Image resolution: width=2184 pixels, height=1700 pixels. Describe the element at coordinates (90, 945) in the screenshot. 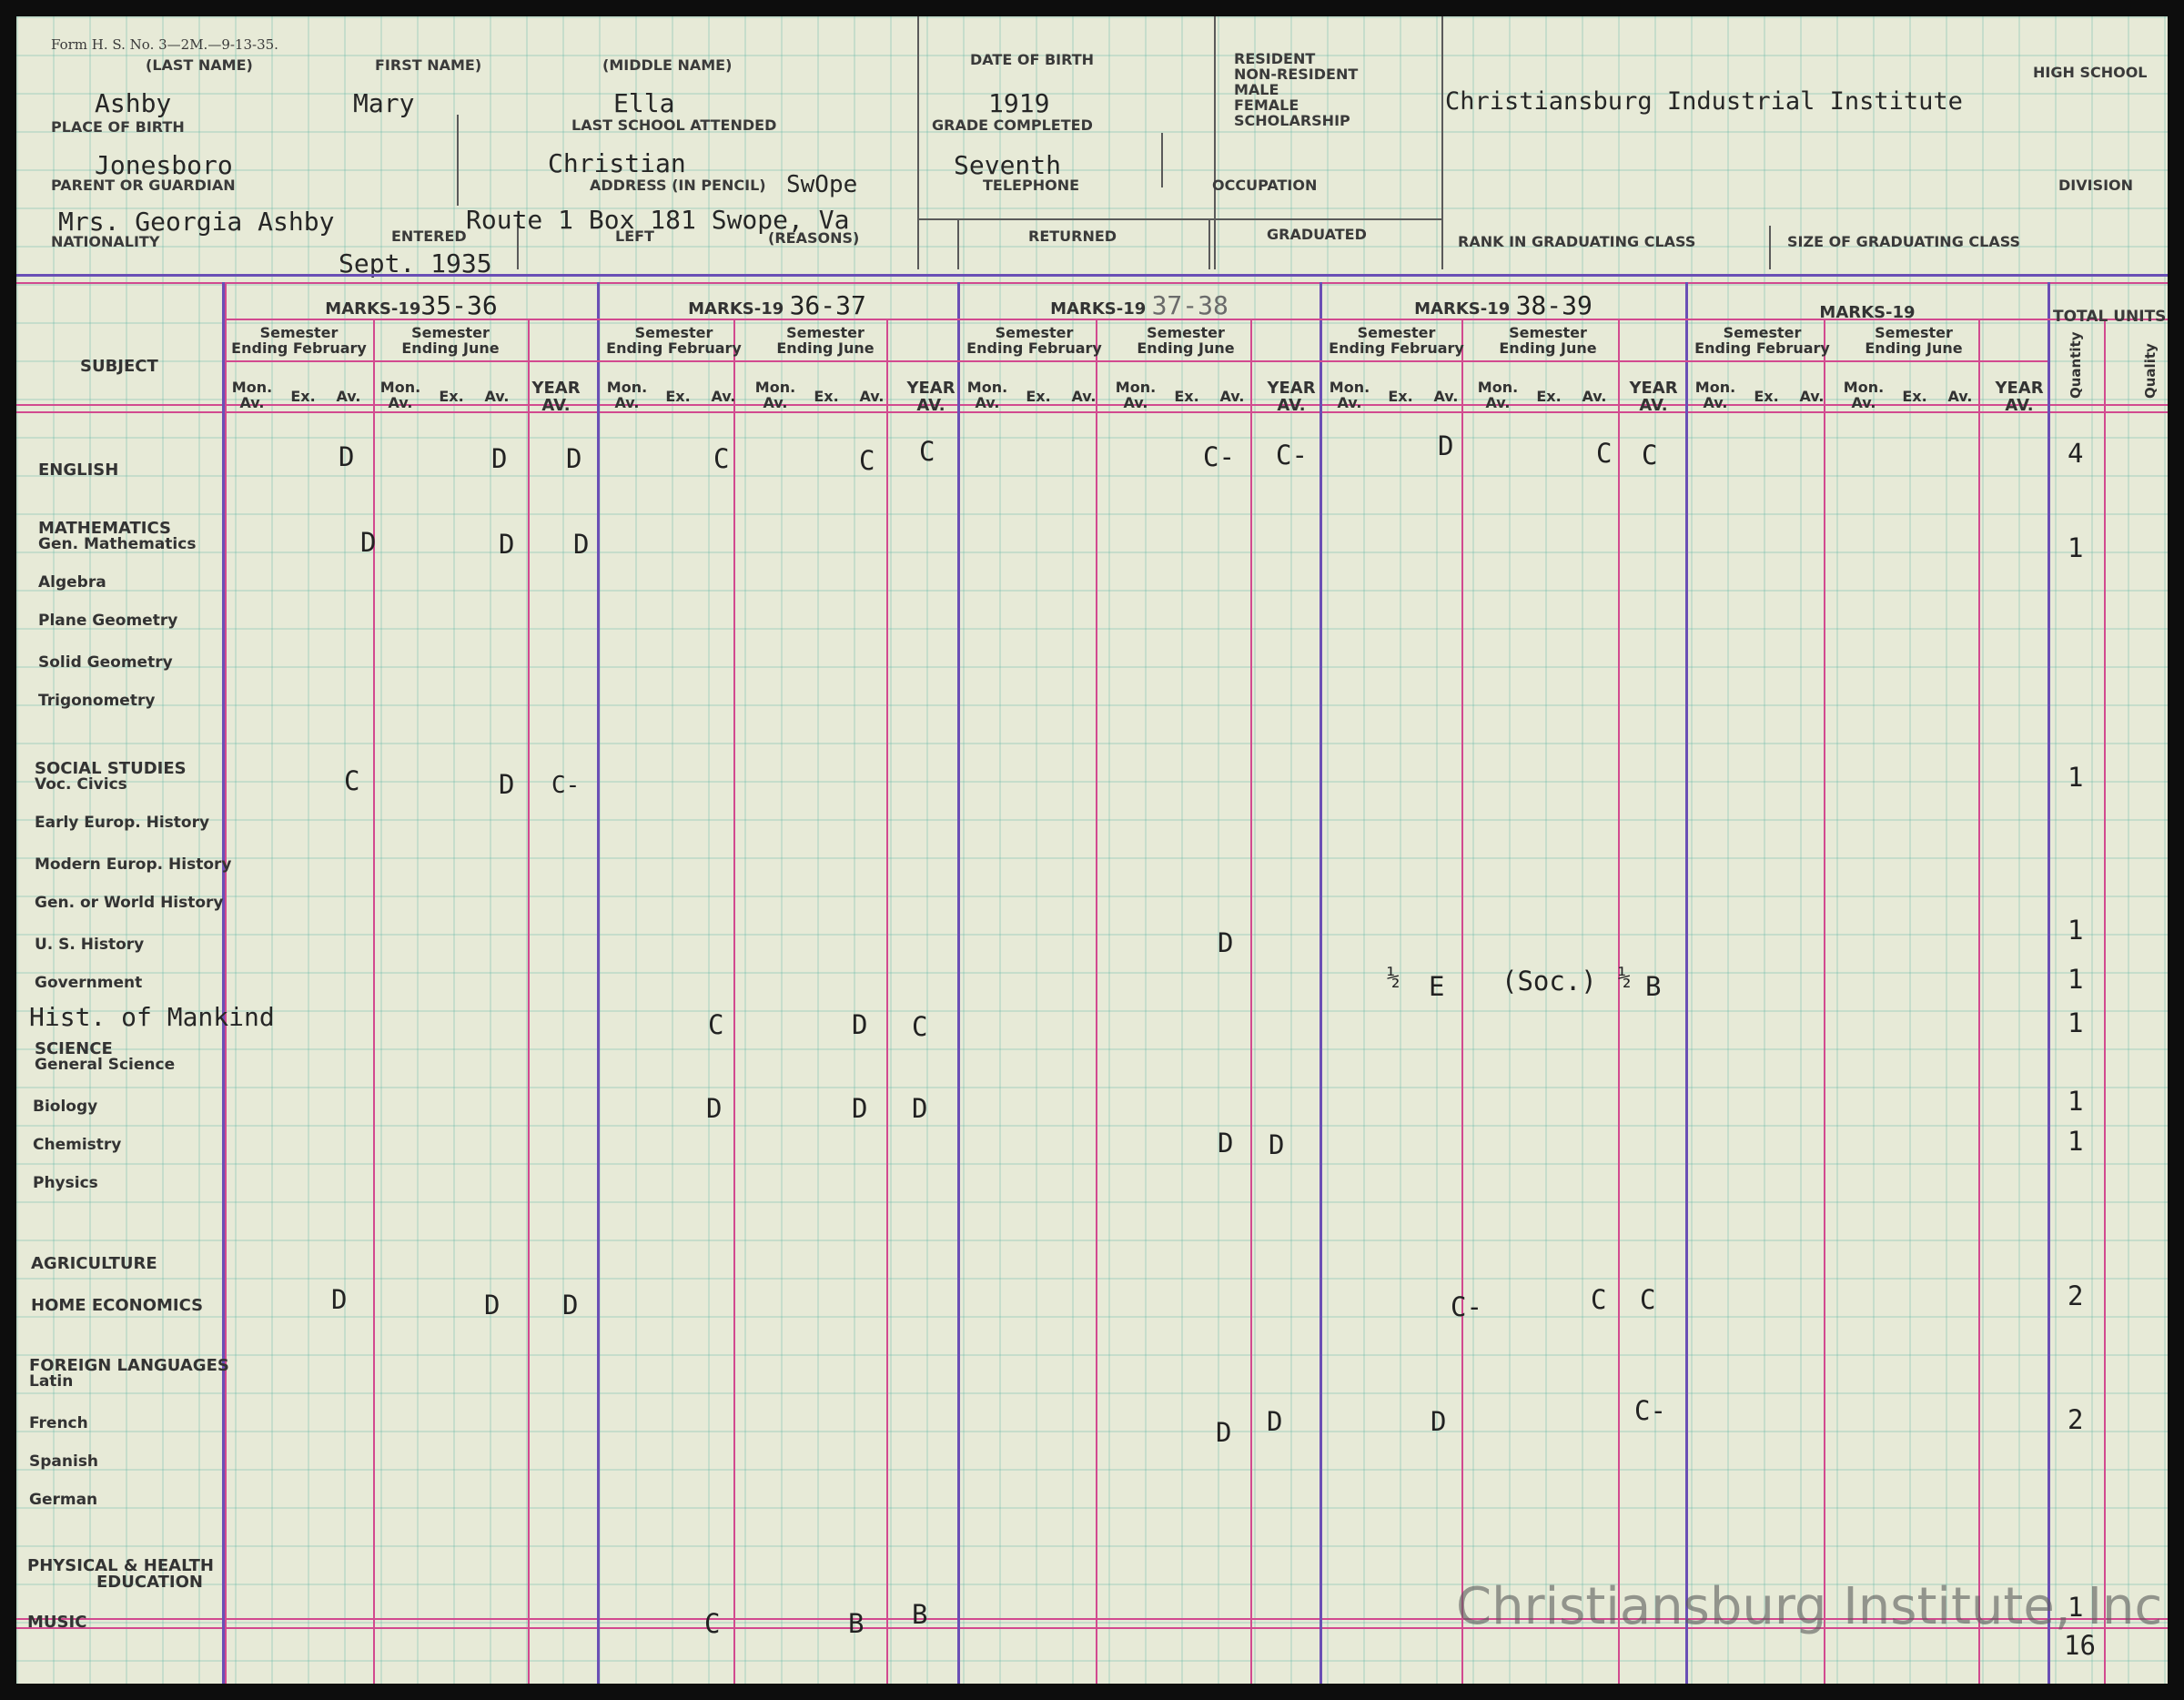

I see `subject-us-history: U. S. History` at that location.